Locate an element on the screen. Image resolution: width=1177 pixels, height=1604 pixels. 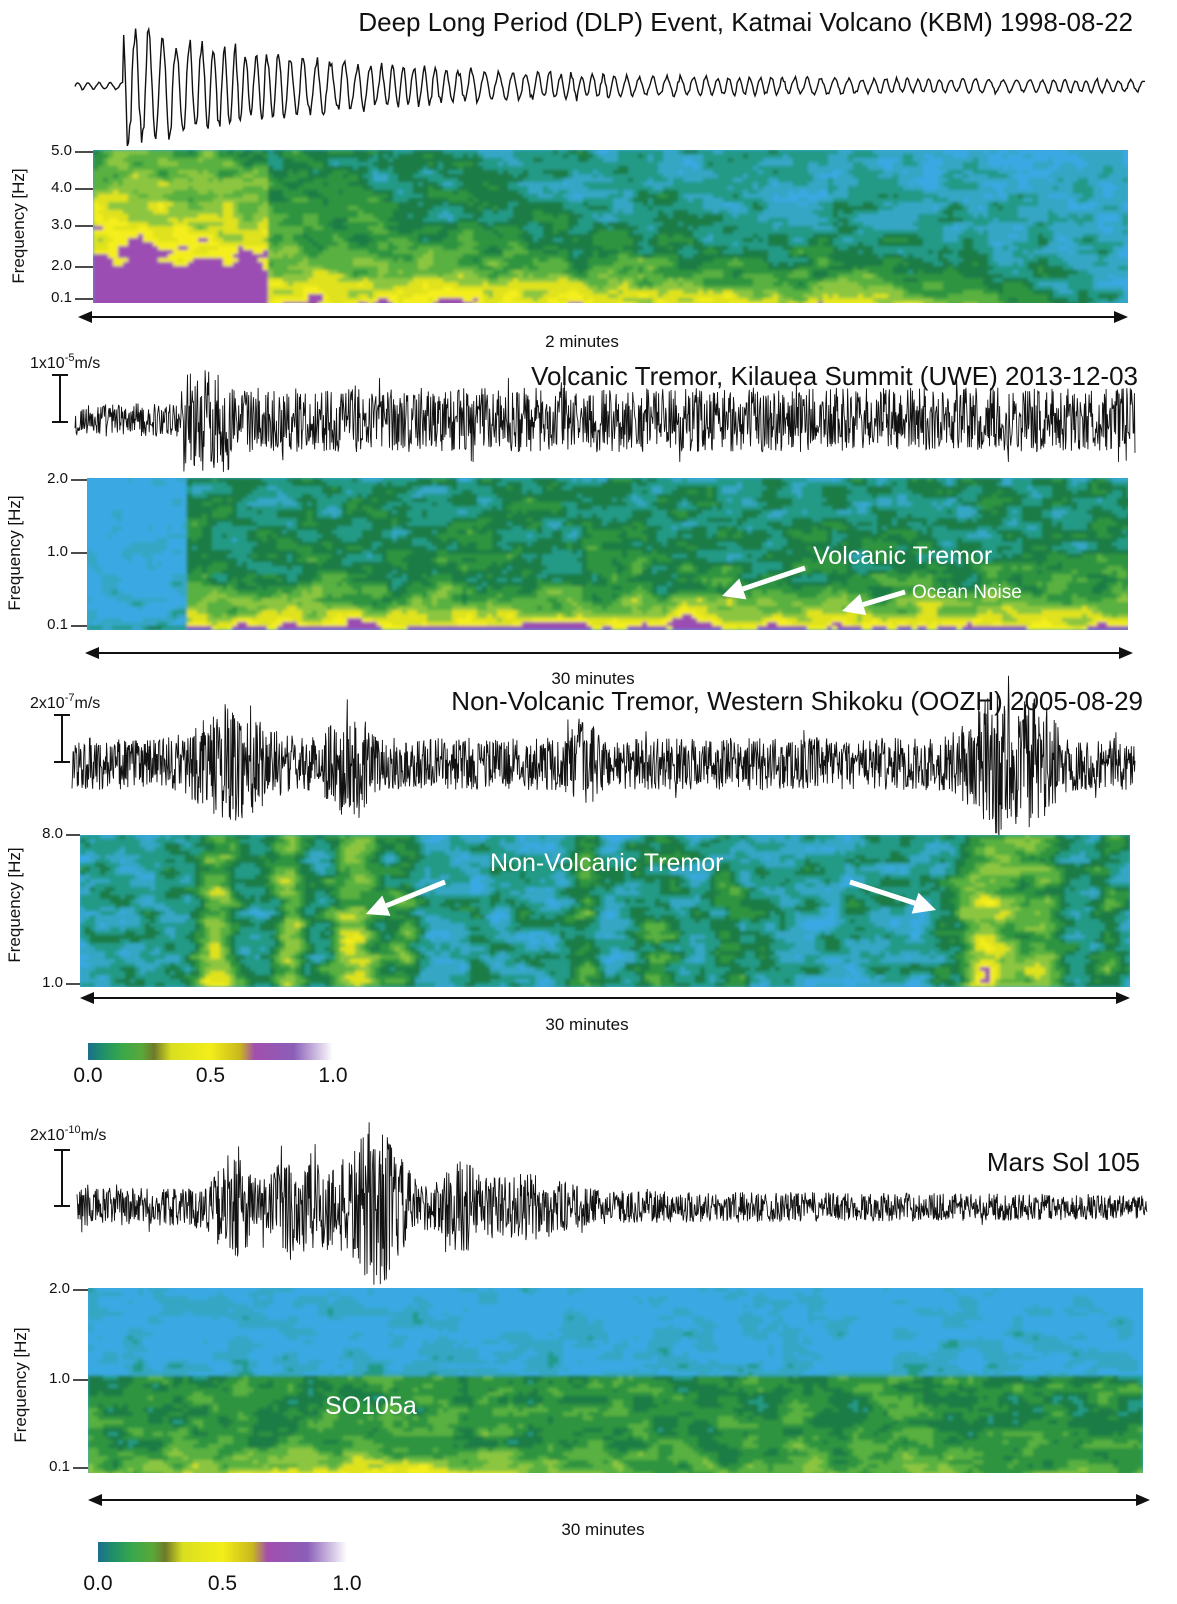
amplitude-scale: 1x10-5m/s is located at coordinates (65, 362).